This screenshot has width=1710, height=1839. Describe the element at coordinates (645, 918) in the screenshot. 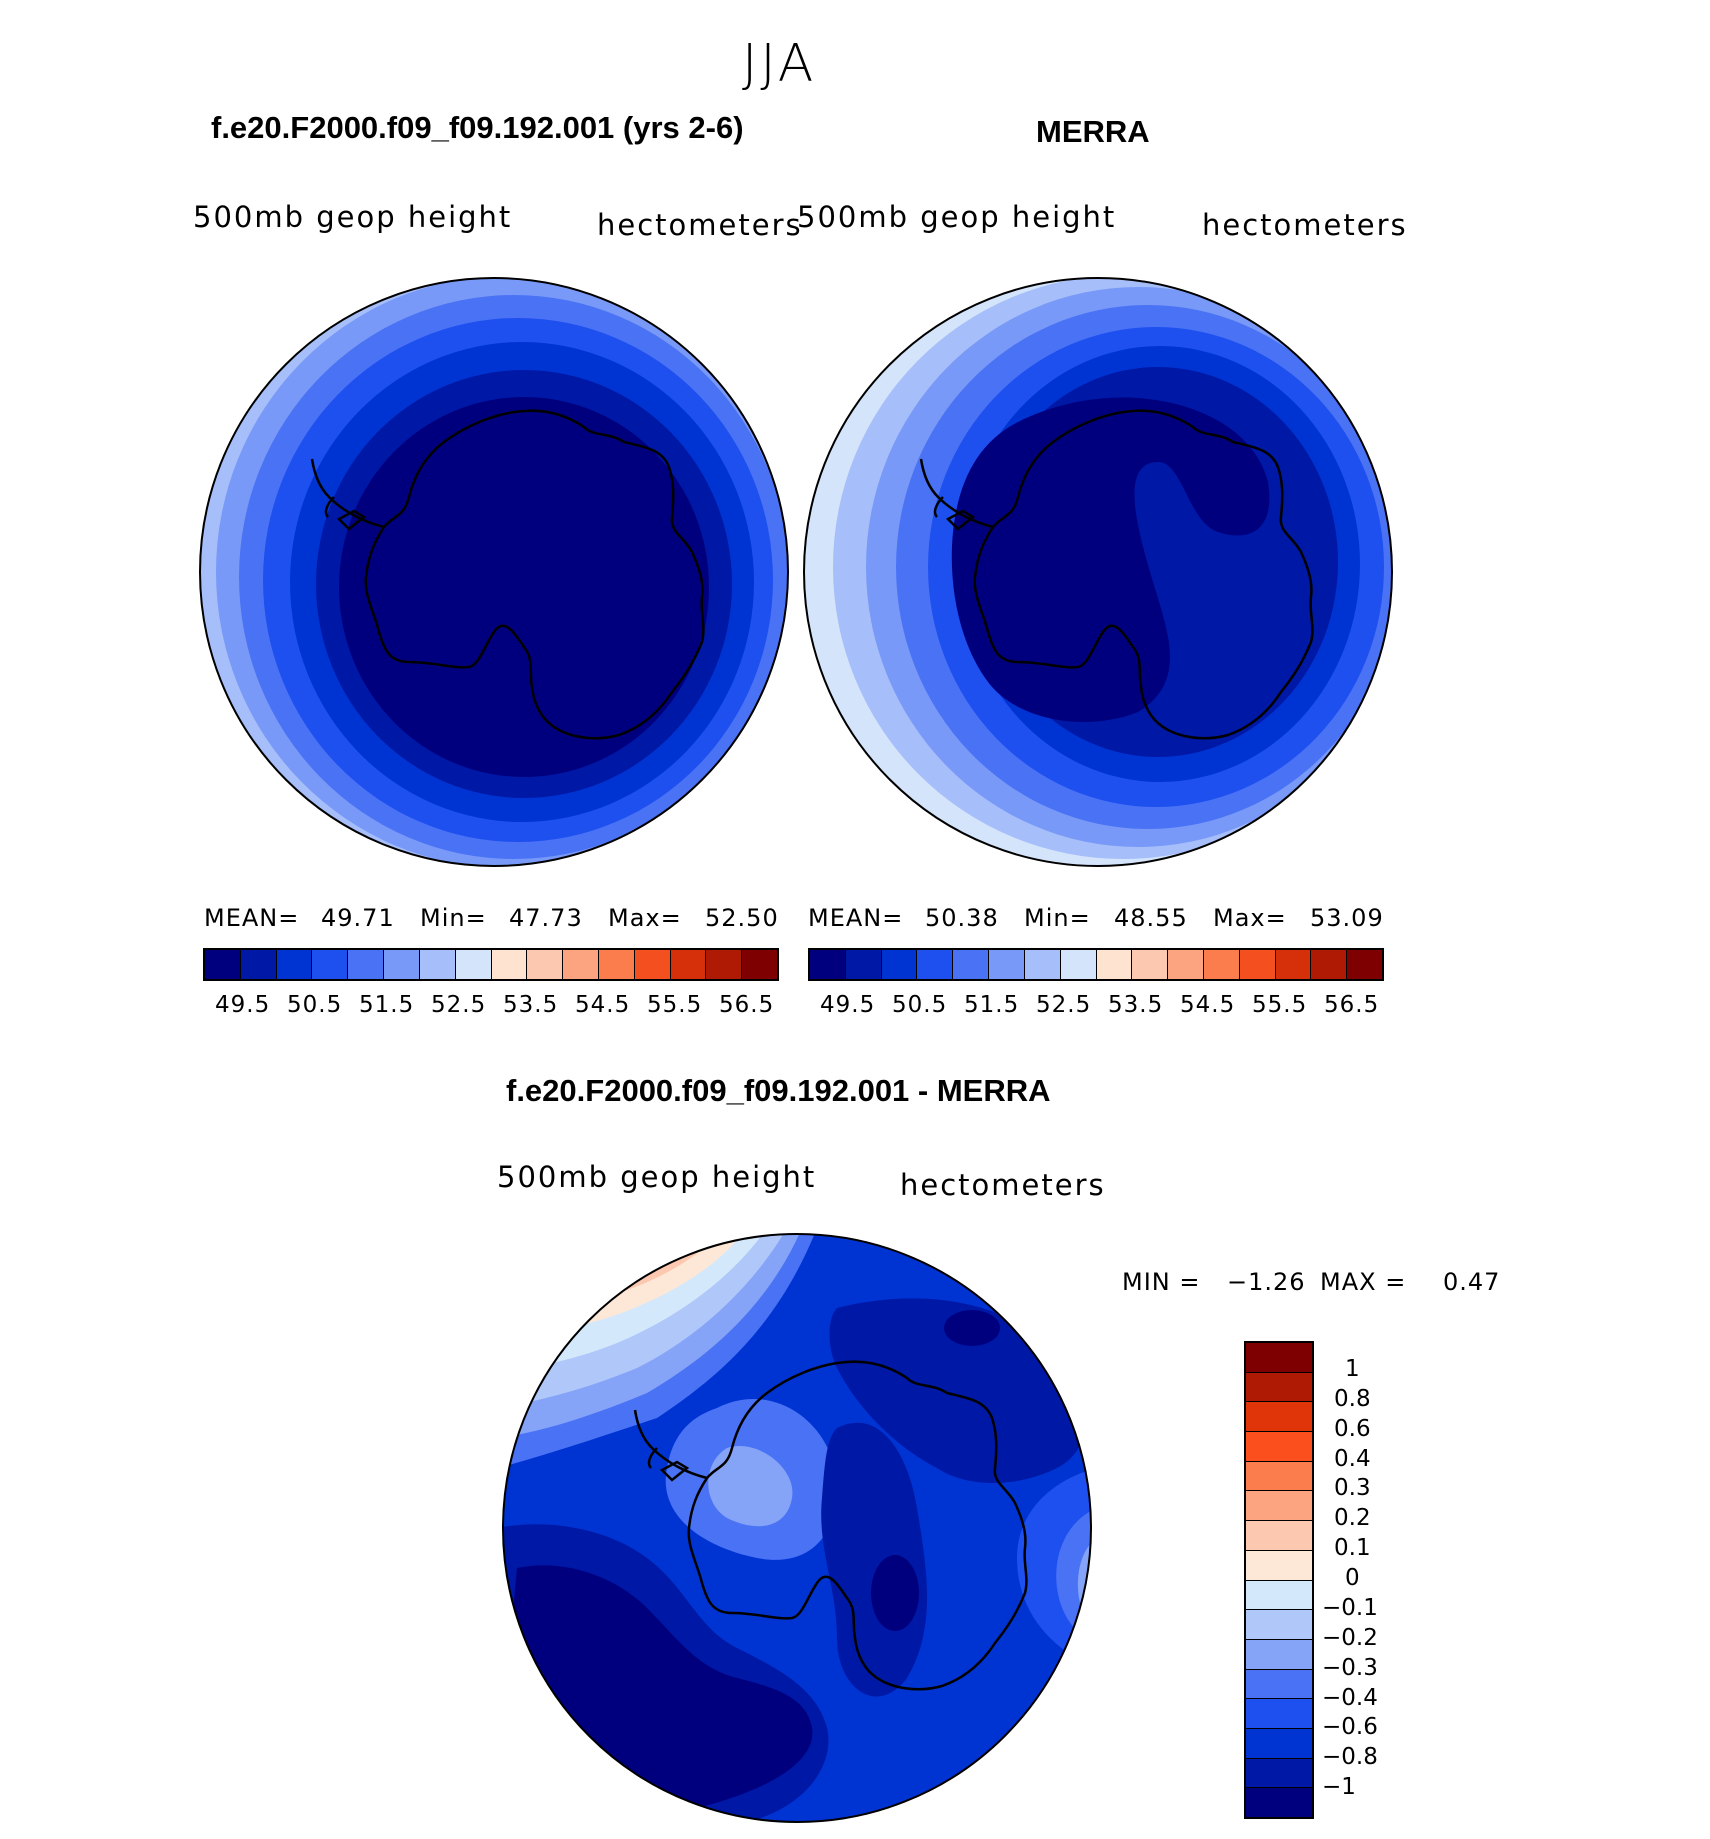

I see `model-max-label: Max=` at that location.